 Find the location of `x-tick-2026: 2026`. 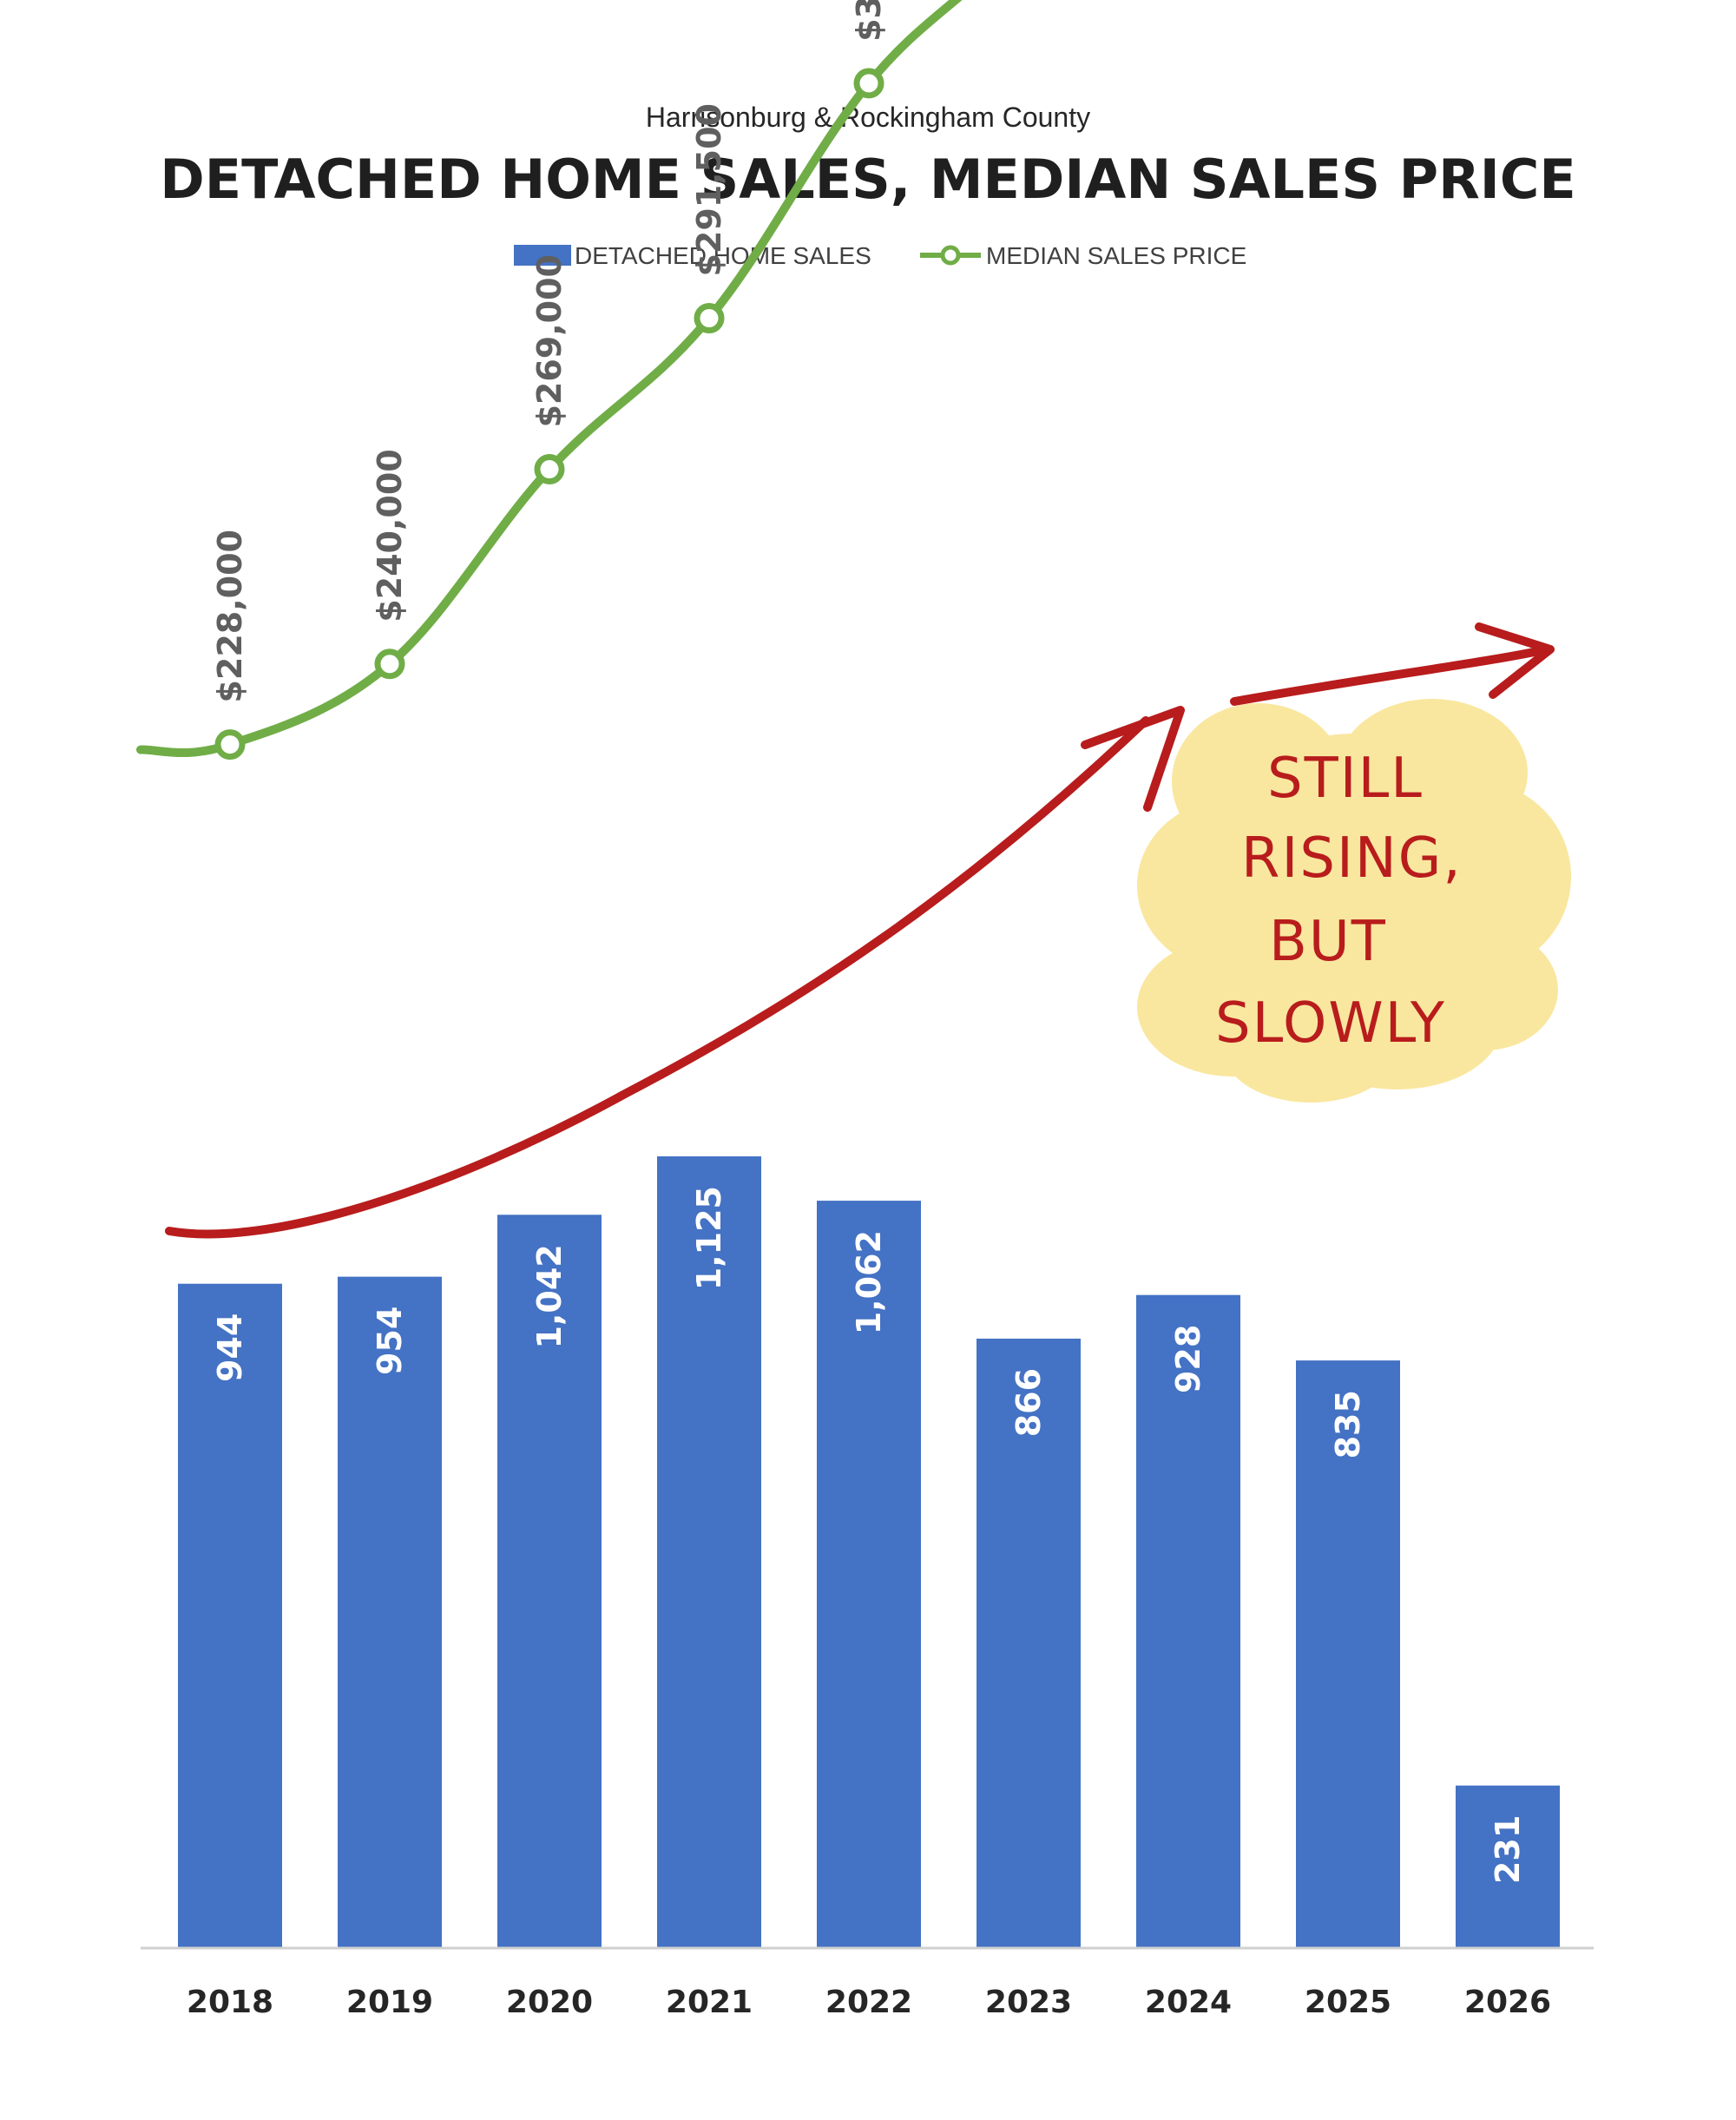

x-tick-2026: 2026 is located at coordinates (1507, 2002).